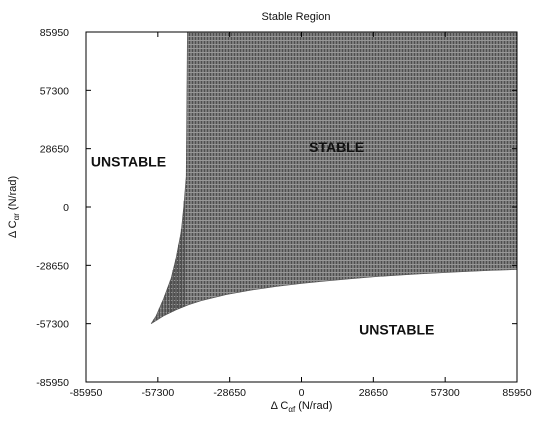  I want to click on y-tick-label: 85950, so click(54, 33).